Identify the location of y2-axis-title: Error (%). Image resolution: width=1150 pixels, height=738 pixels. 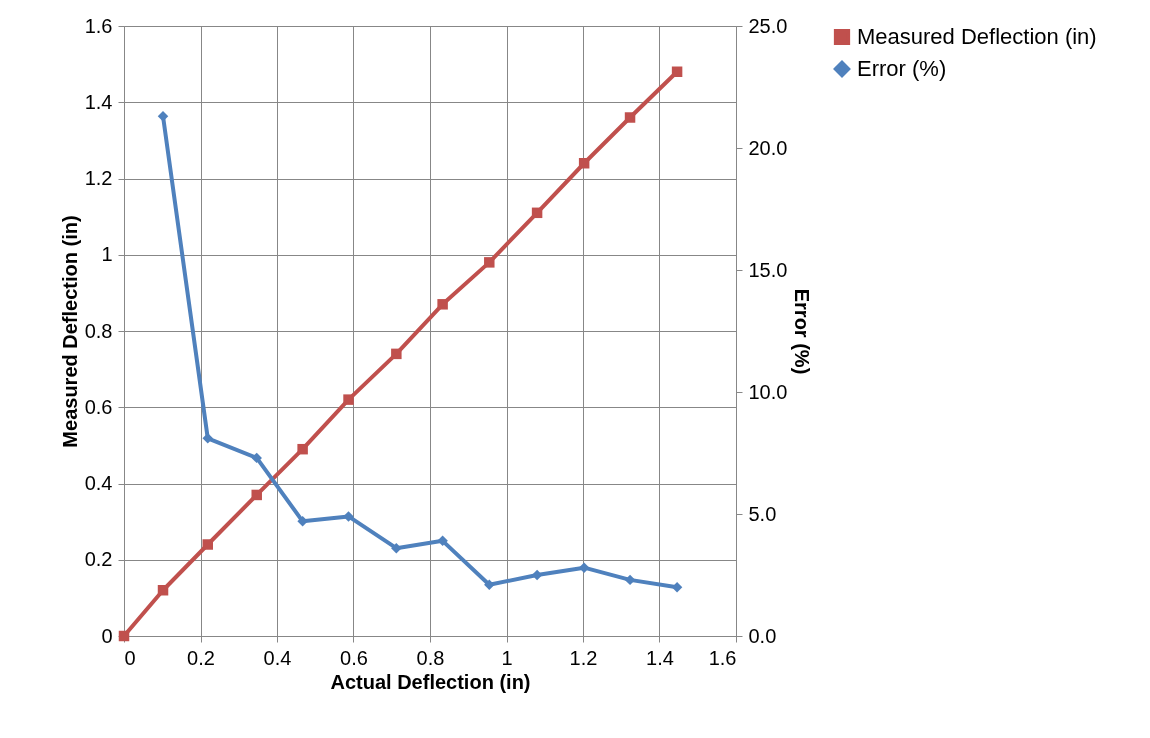
(802, 331).